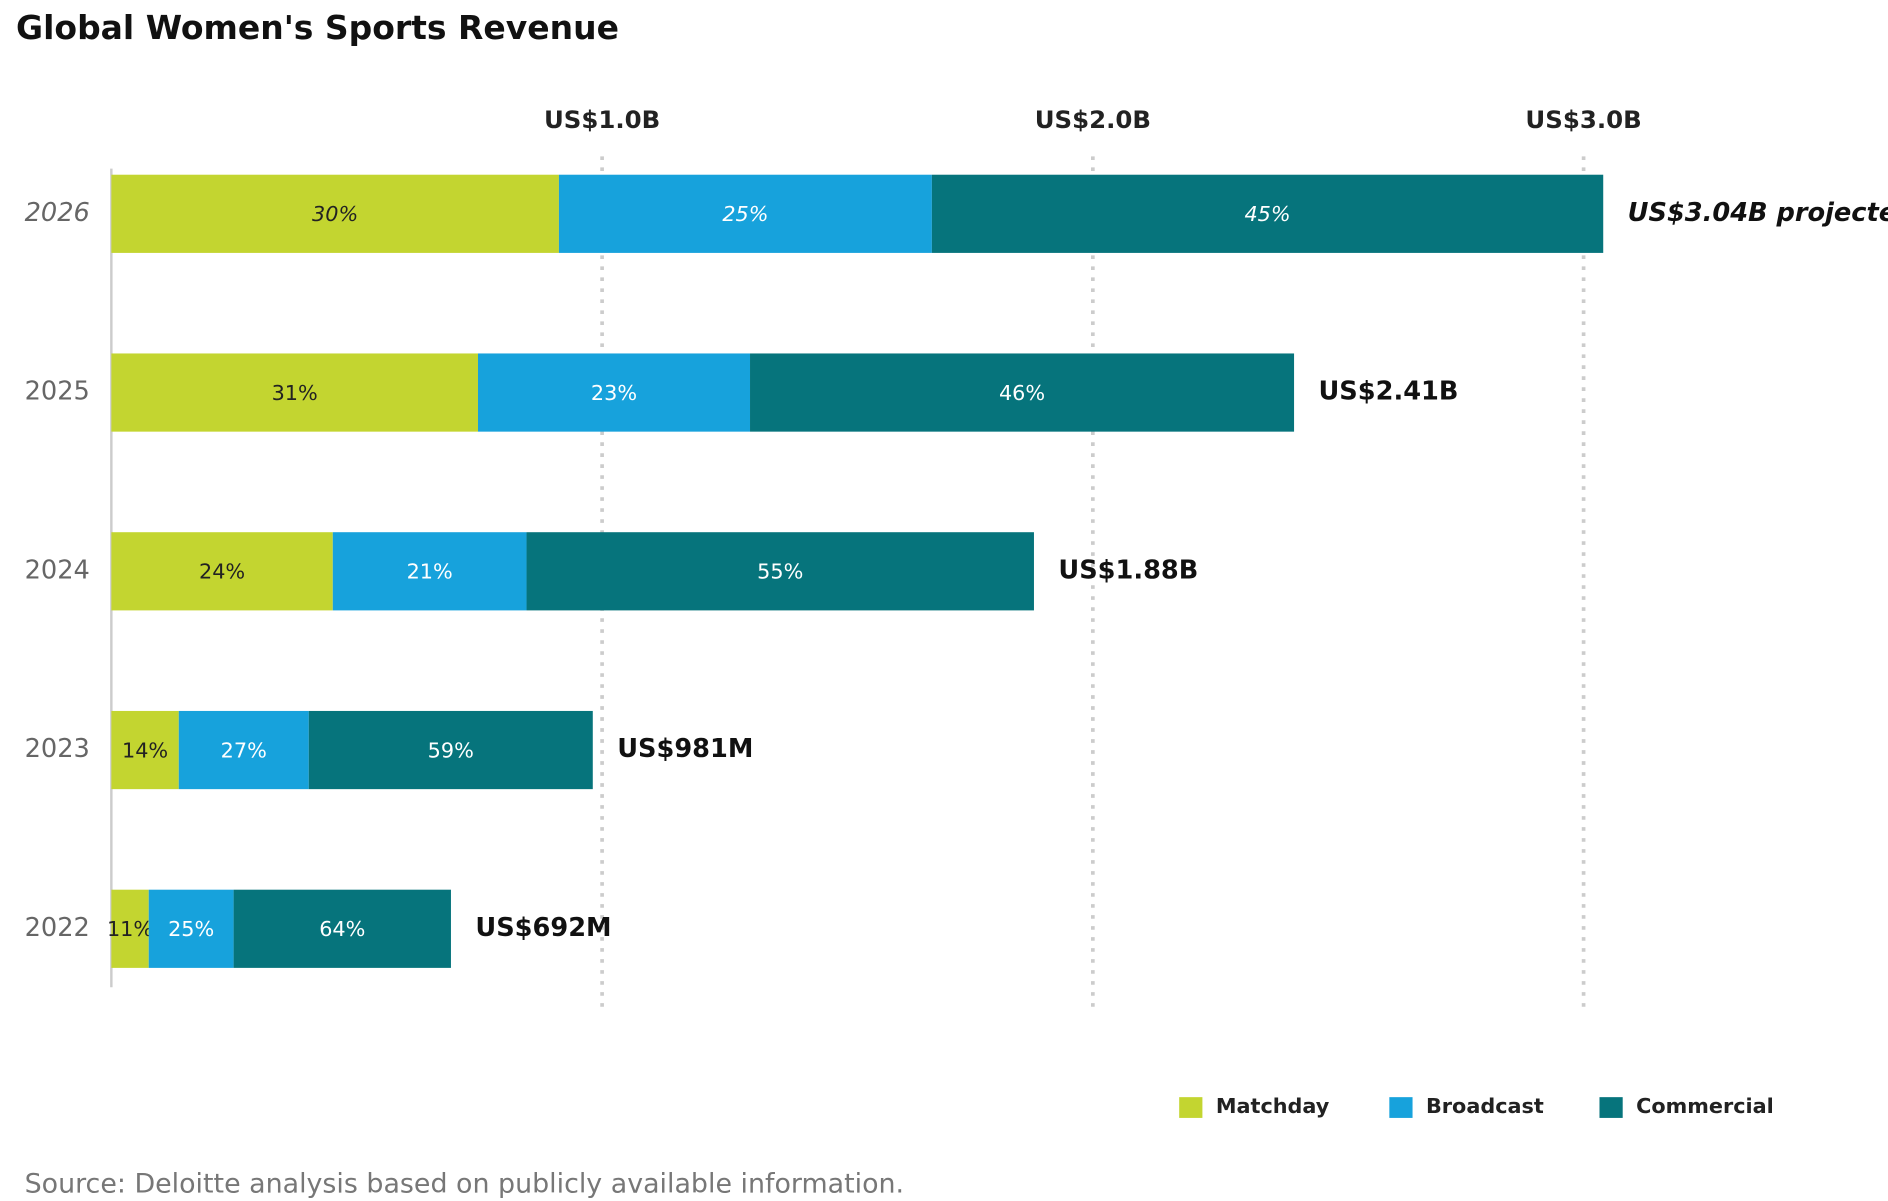 This screenshot has height=1201, width=1888. I want to click on segment-label: 24%, so click(222, 572).